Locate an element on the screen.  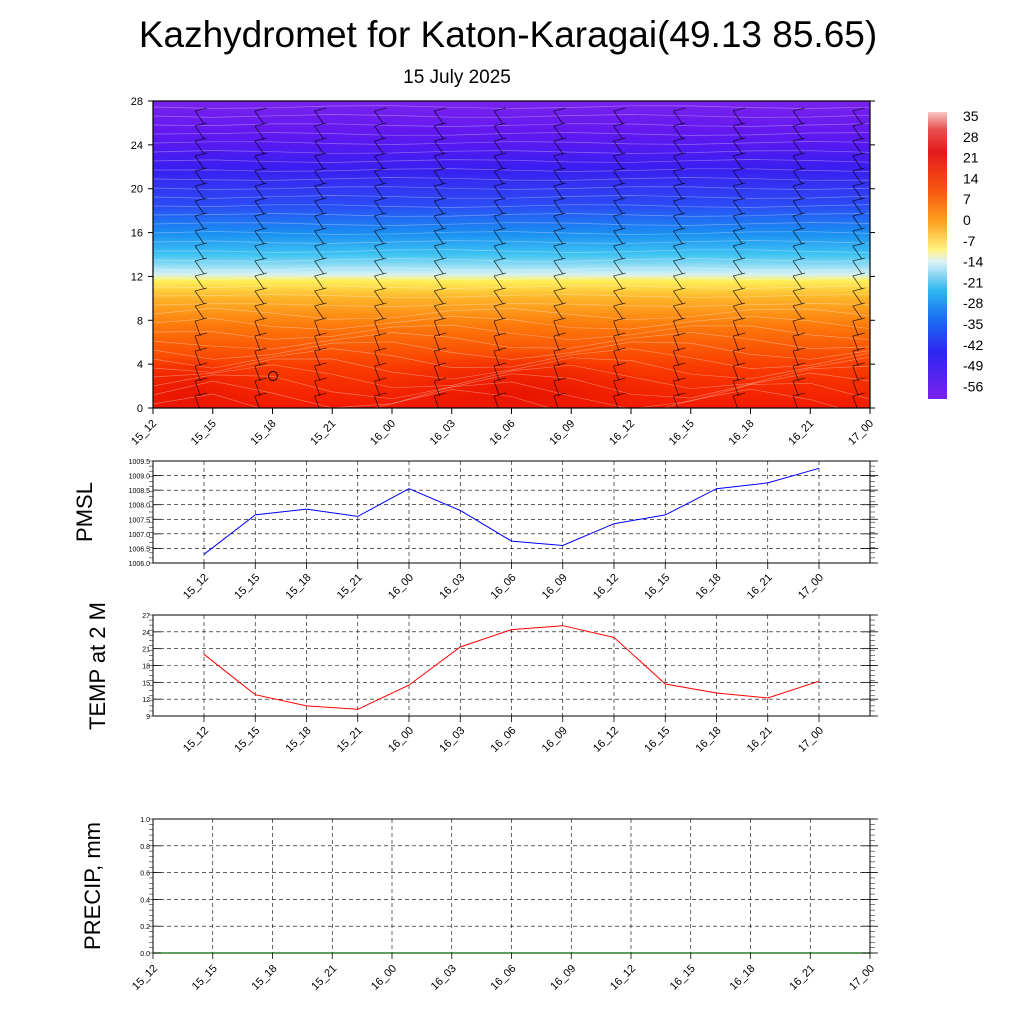
heatmap-x-tick-label: 16_15 is located at coordinates (682, 433).